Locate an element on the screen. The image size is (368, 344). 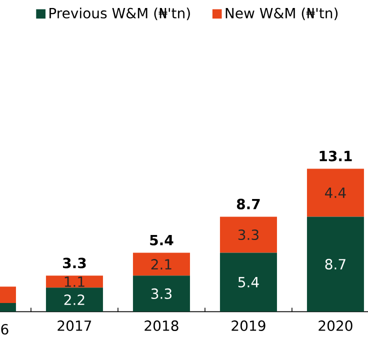
legend-label: New W&M (₦'tn) is located at coordinates (282, 14).